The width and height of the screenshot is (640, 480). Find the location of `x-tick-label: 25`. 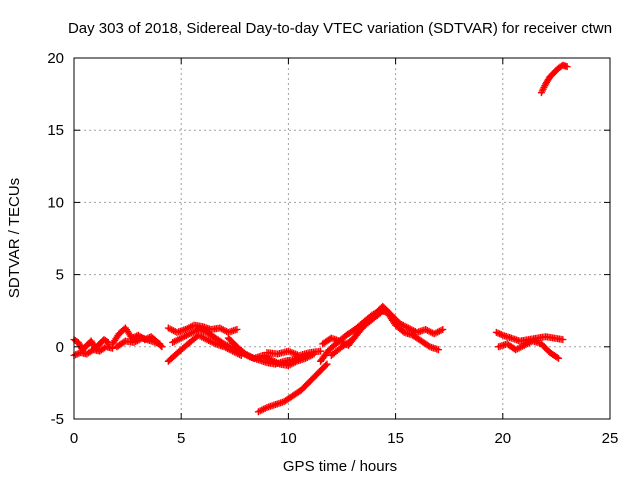

x-tick-label: 25 is located at coordinates (610, 438).